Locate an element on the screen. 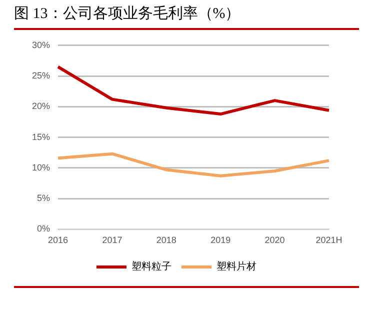 The height and width of the screenshot is (320, 374). chart-title: 图 13：公司各项业务毛利率（%） is located at coordinates (186, 17).